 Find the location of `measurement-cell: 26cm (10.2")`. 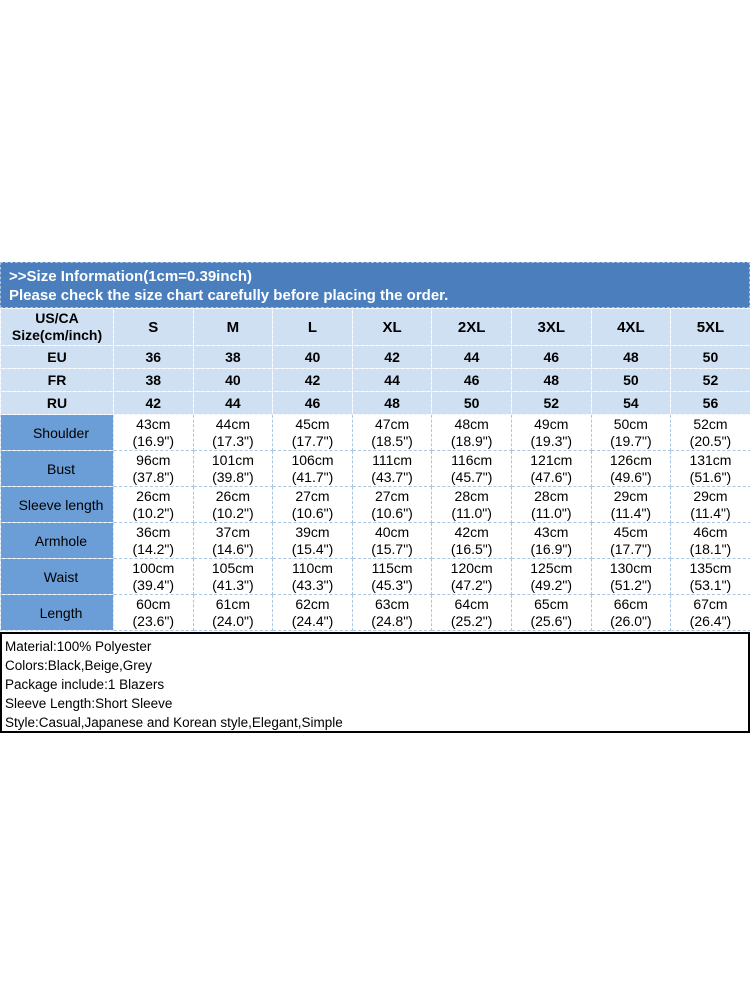

measurement-cell: 26cm (10.2") is located at coordinates (233, 504).